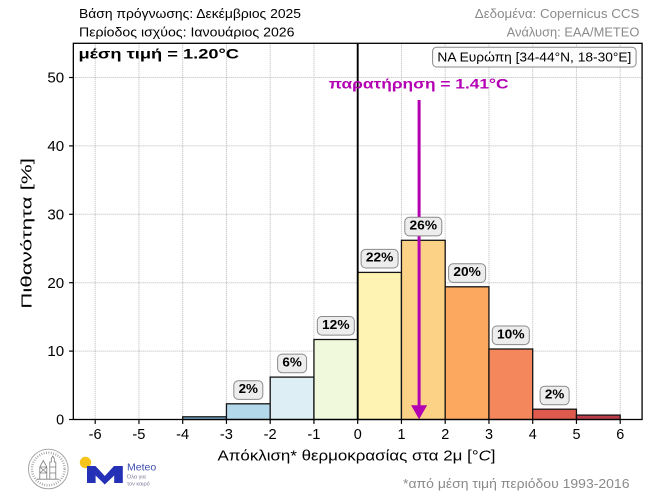 The height and width of the screenshot is (498, 650). What do you see at coordinates (511, 334) in the screenshot?
I see `svg-text: 10%` at bounding box center [511, 334].